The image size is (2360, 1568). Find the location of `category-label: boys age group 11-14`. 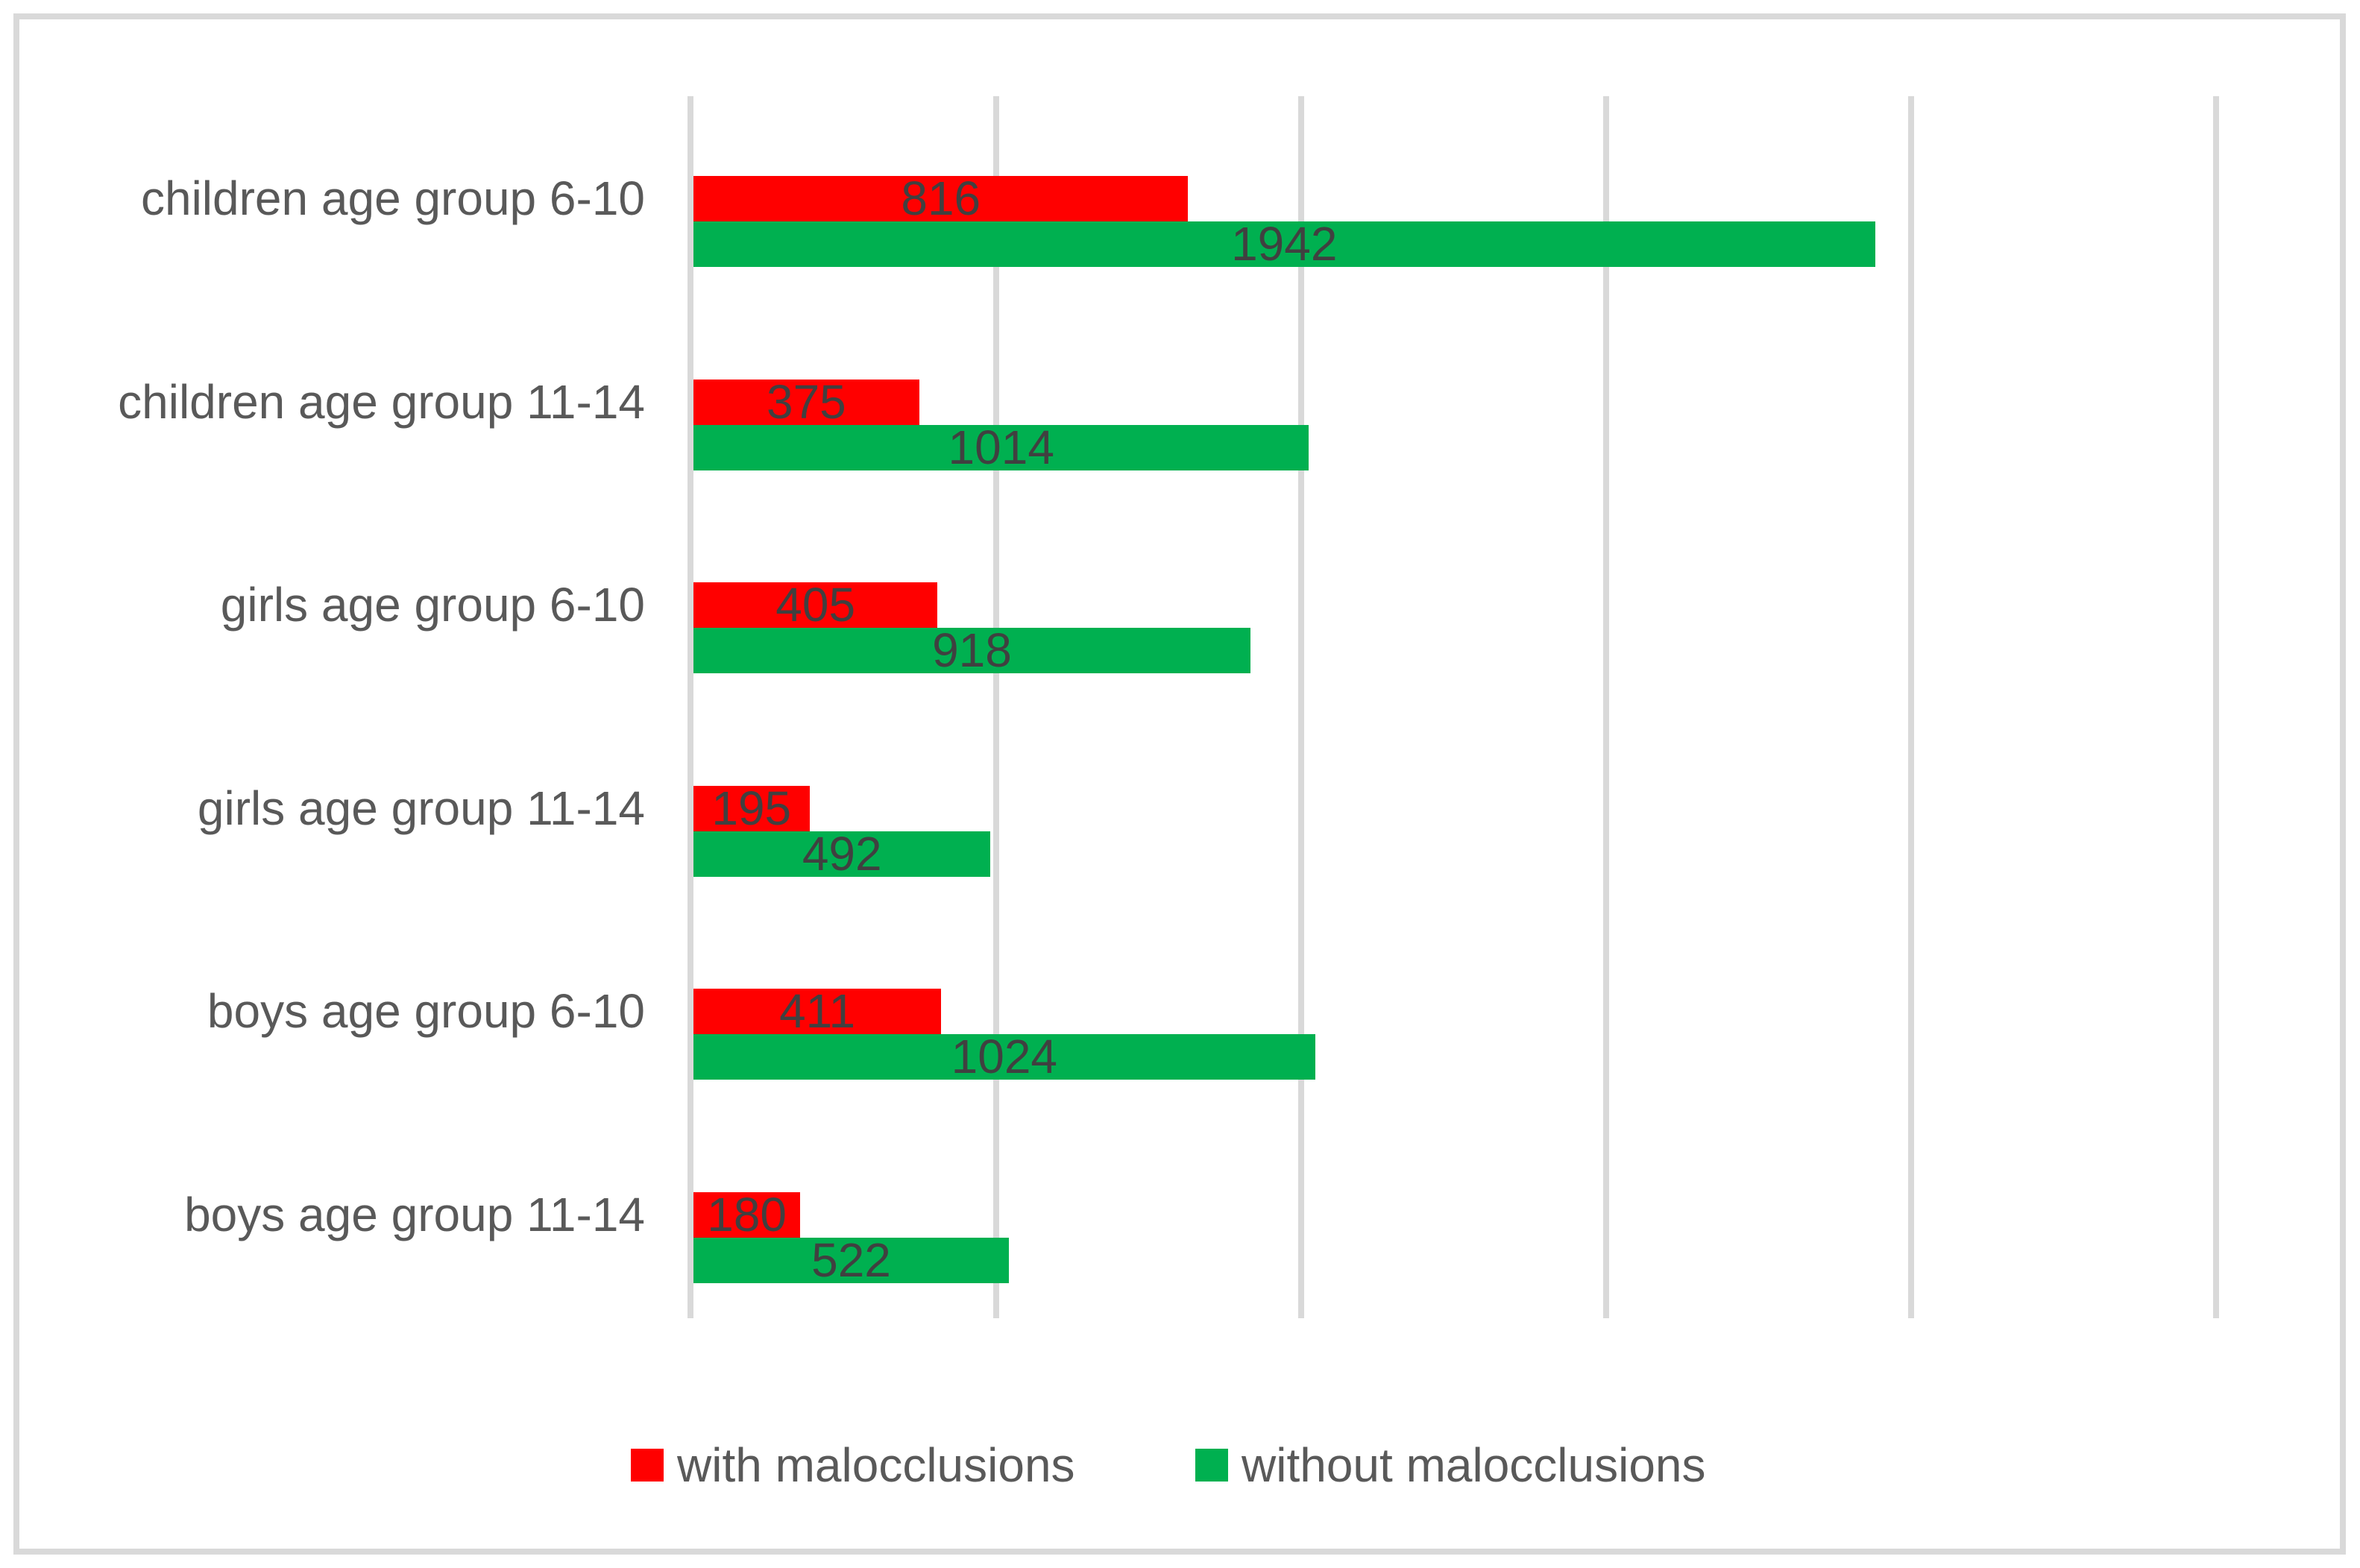

category-label: boys age group 11-14 is located at coordinates (414, 1214).